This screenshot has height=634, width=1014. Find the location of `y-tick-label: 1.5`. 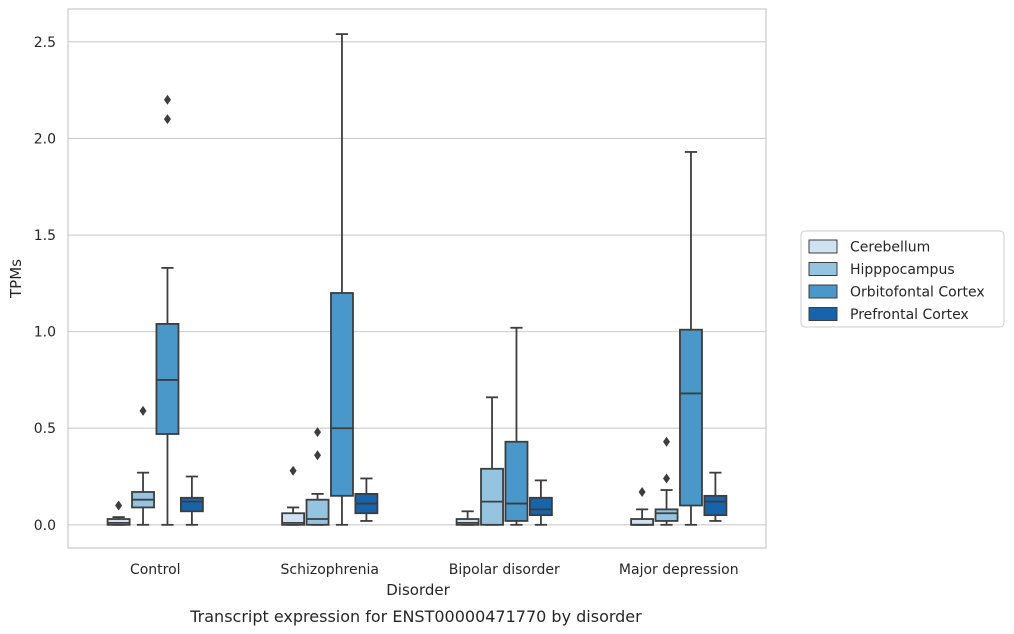

y-tick-label: 1.5 is located at coordinates (45, 236).